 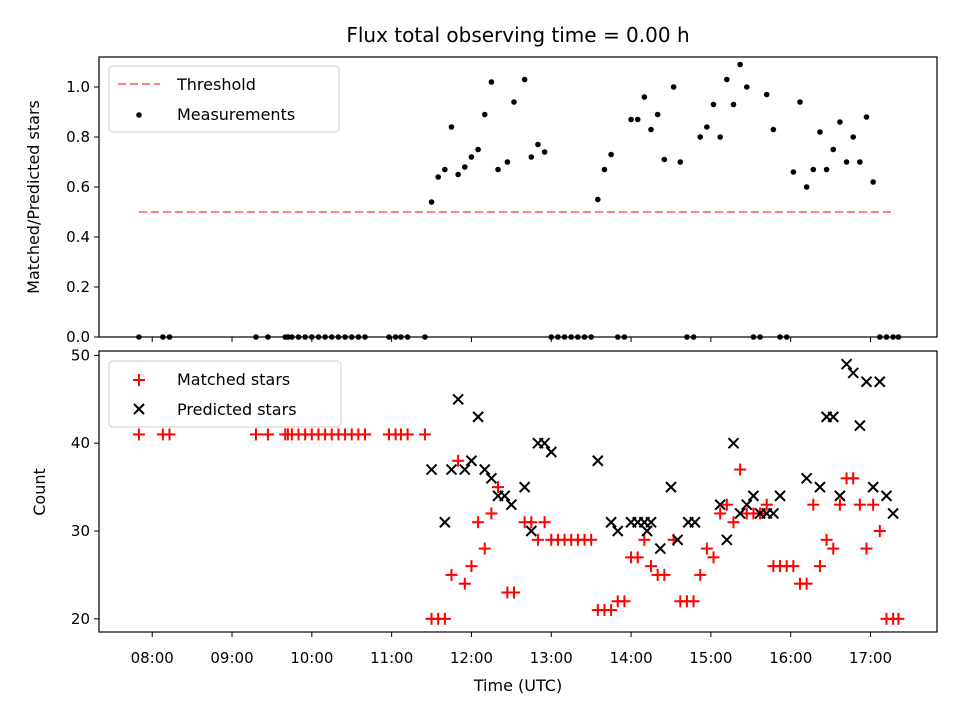 What do you see at coordinates (517, 685) in the screenshot?
I see `x-axis-label: Time (UTC)` at bounding box center [517, 685].